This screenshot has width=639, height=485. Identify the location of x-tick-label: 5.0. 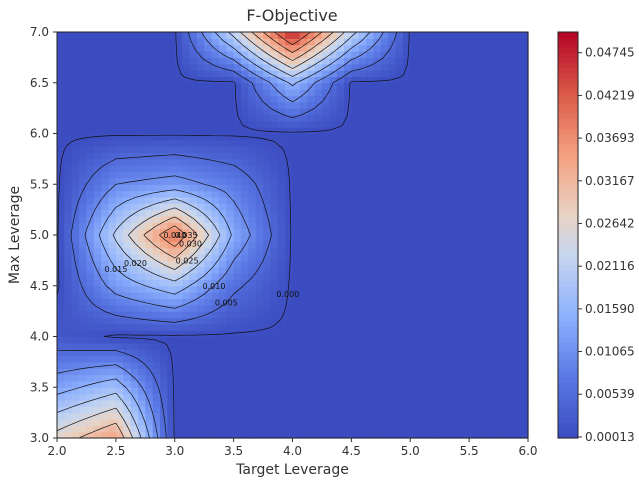
(410, 451).